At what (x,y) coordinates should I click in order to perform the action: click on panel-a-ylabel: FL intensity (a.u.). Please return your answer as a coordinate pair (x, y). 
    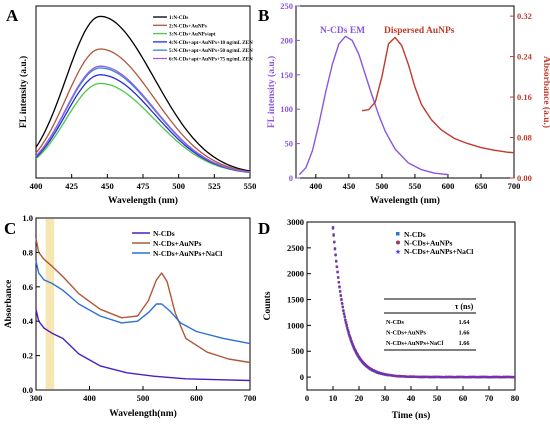
    Looking at the image, I should click on (23, 92).